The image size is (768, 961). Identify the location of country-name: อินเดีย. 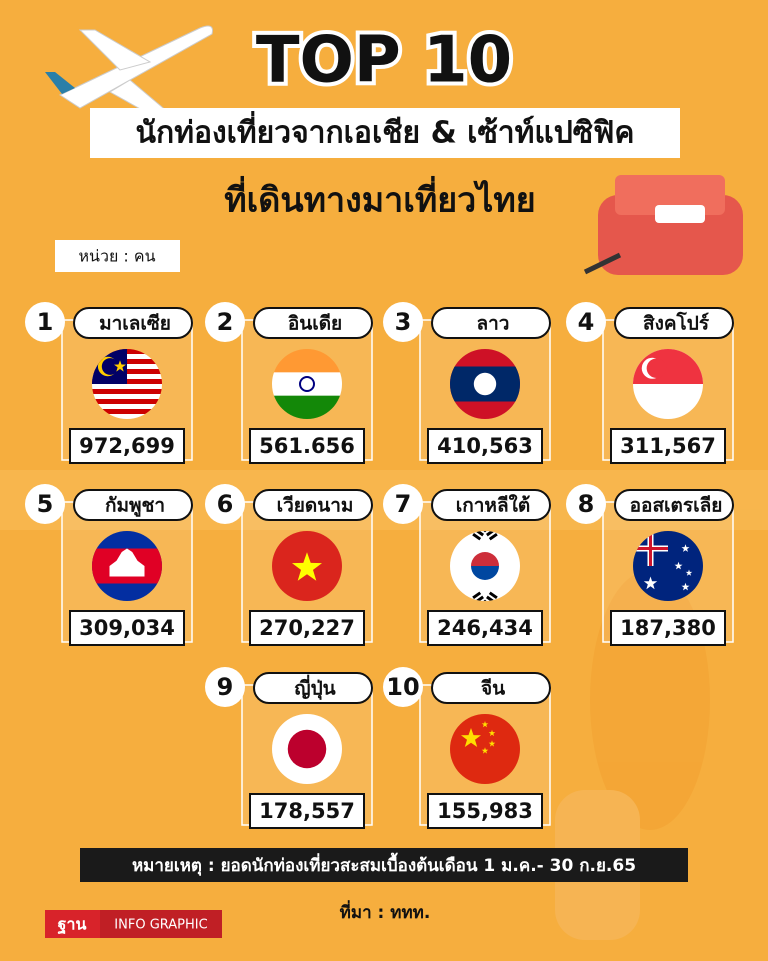
(315, 324).